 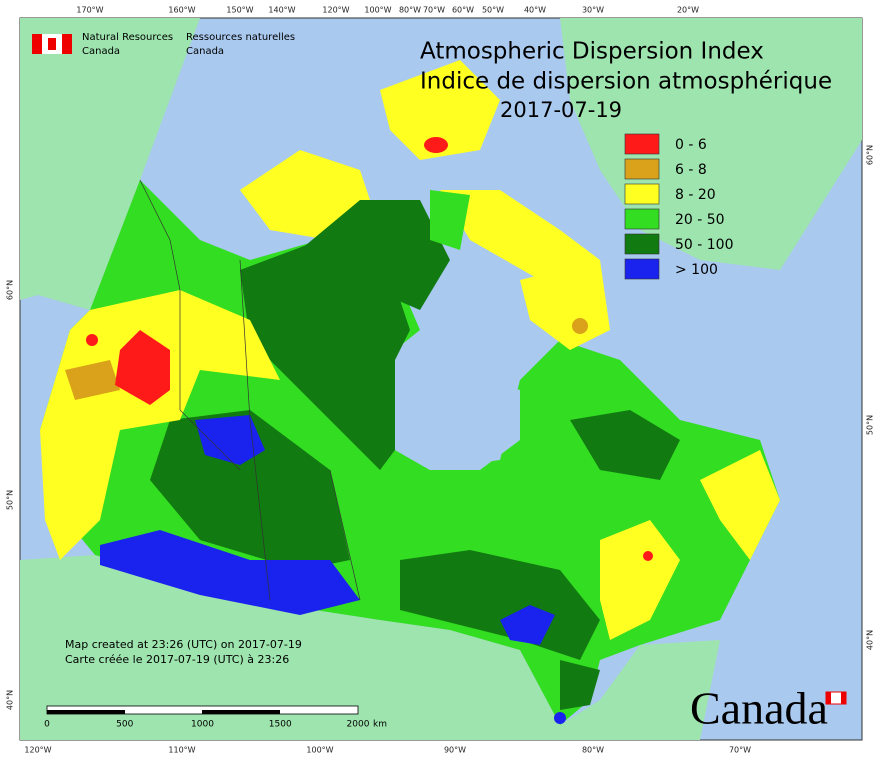 I want to click on graticule-label: 110°W, so click(x=181, y=750).